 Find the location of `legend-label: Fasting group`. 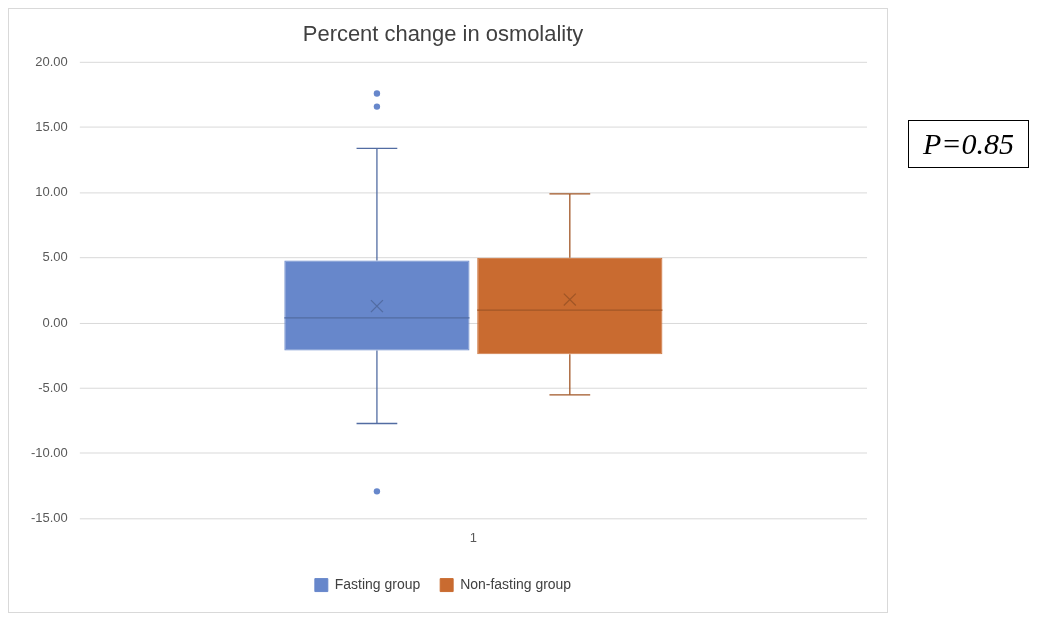

legend-label: Fasting group is located at coordinates (377, 583).